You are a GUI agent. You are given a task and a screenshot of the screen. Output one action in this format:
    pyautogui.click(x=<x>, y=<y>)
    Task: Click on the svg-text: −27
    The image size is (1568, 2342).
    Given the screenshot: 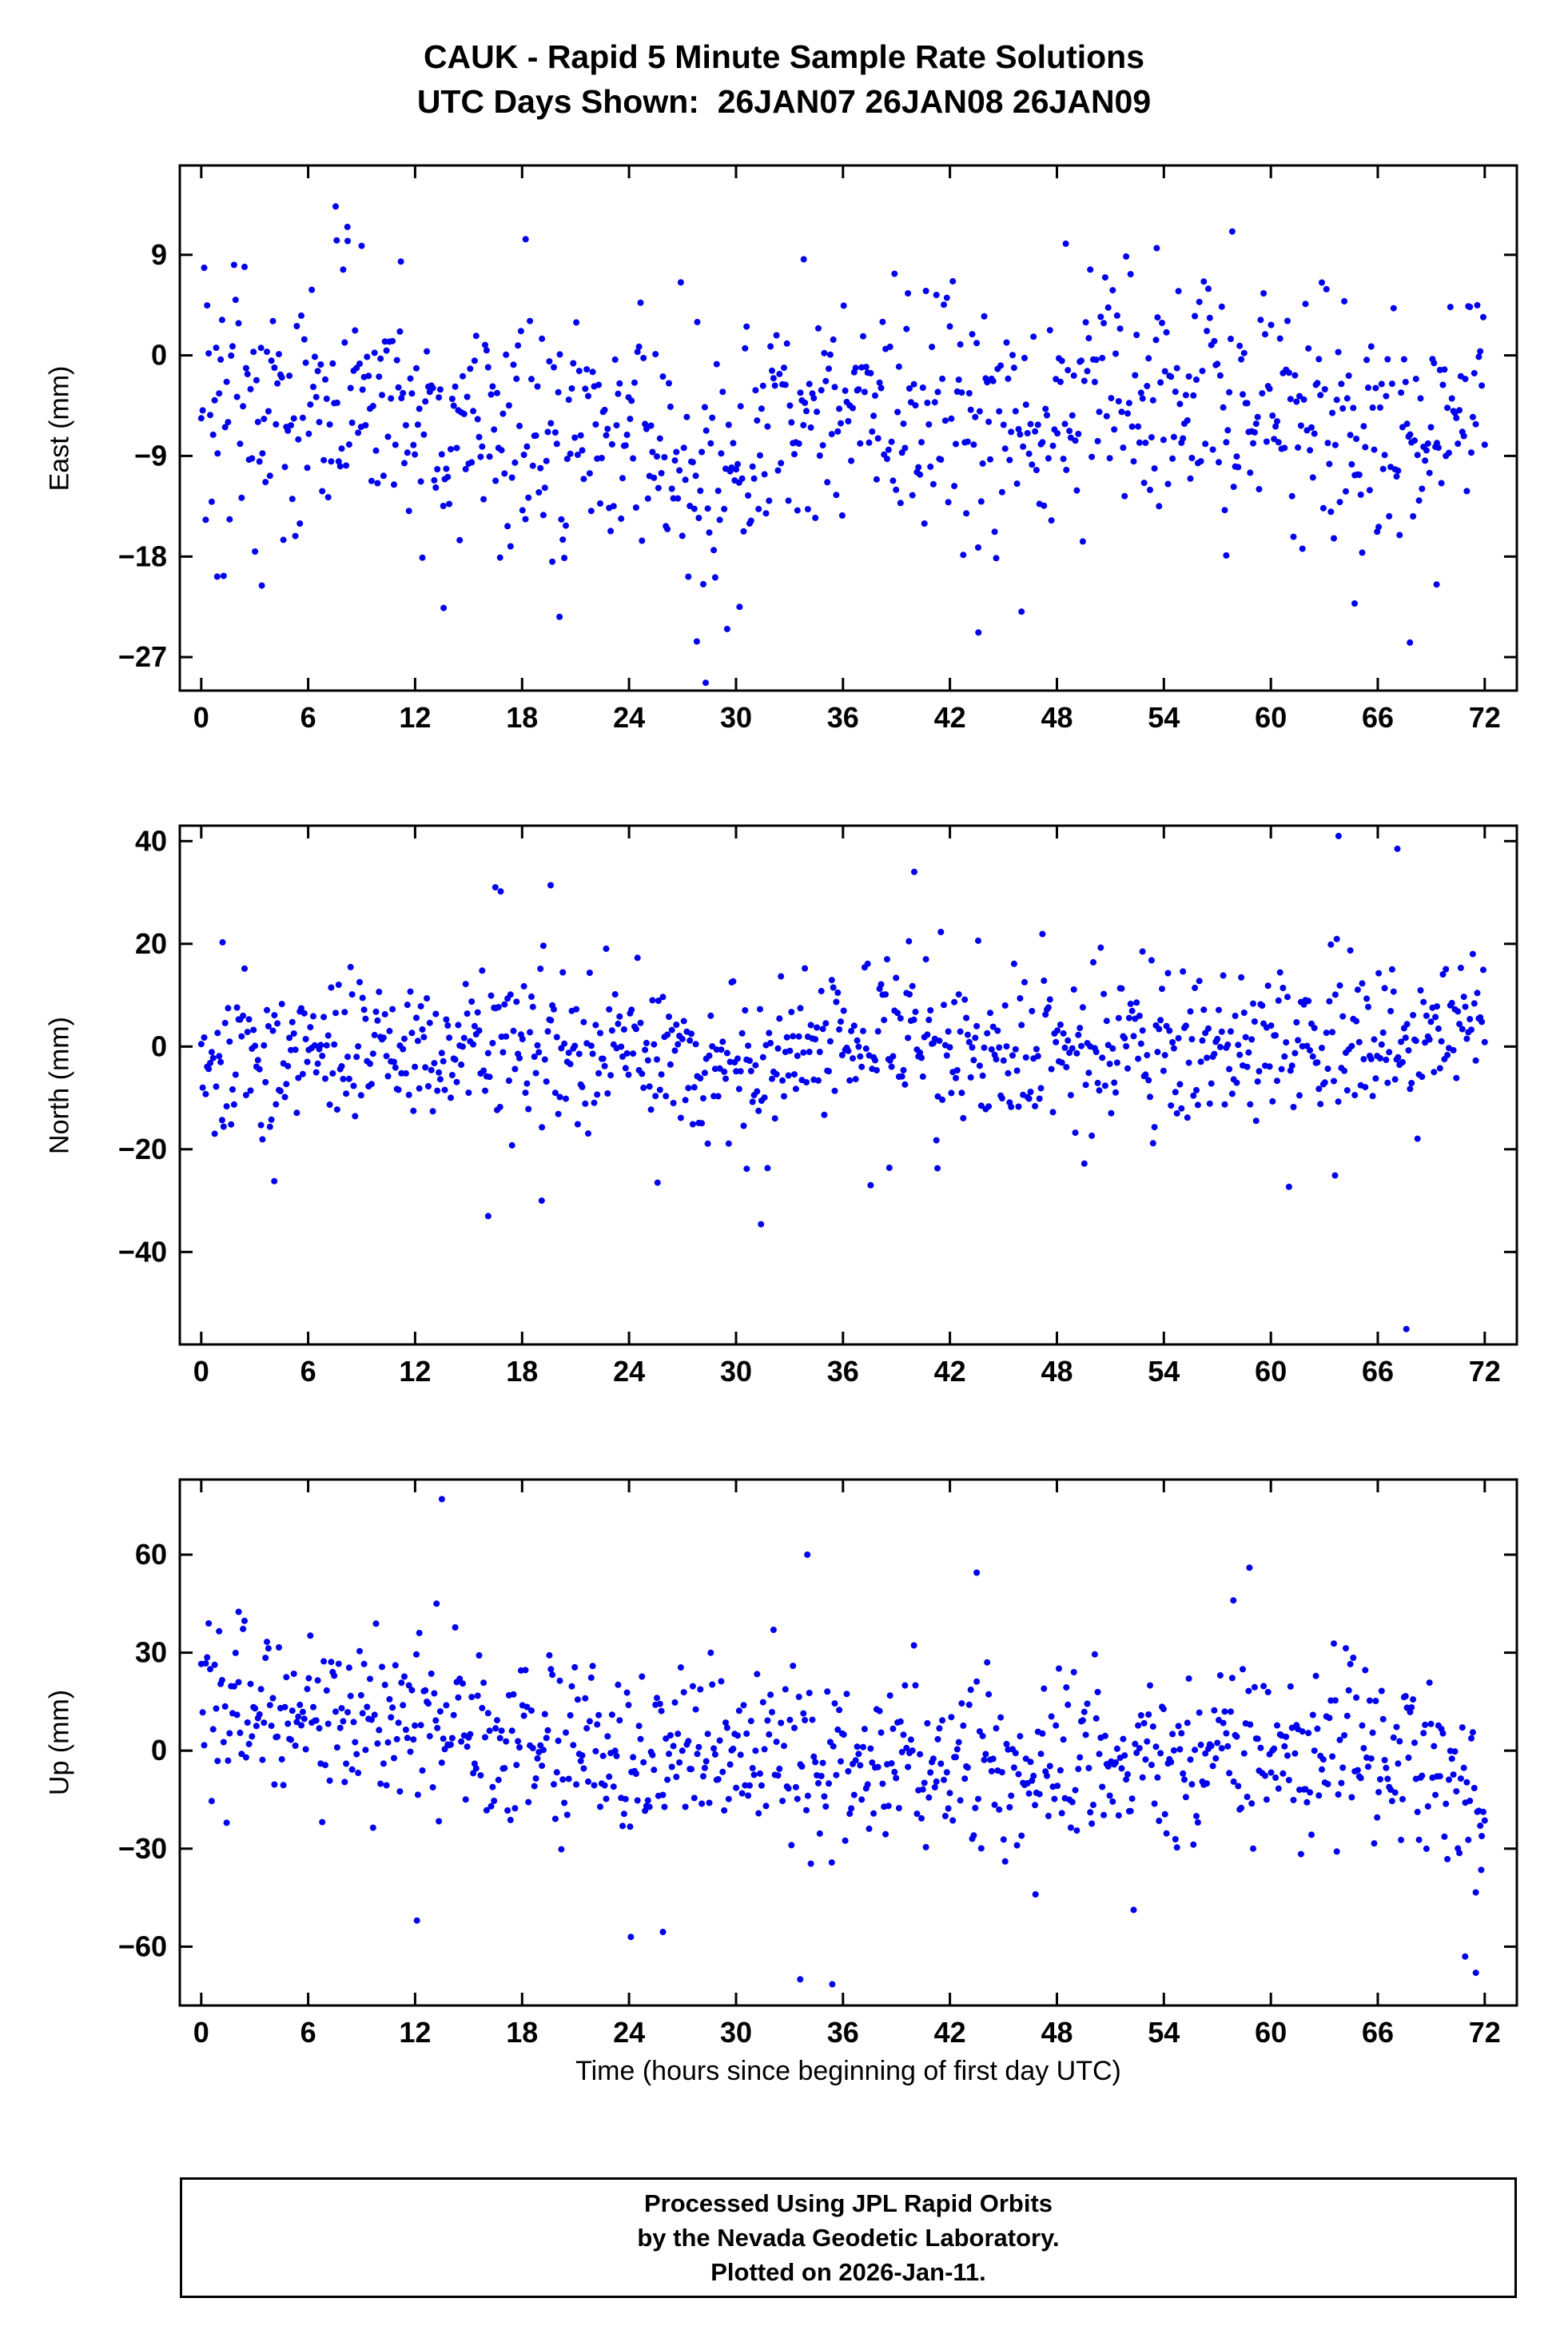 What is the action you would take?
    pyautogui.click(x=142, y=656)
    